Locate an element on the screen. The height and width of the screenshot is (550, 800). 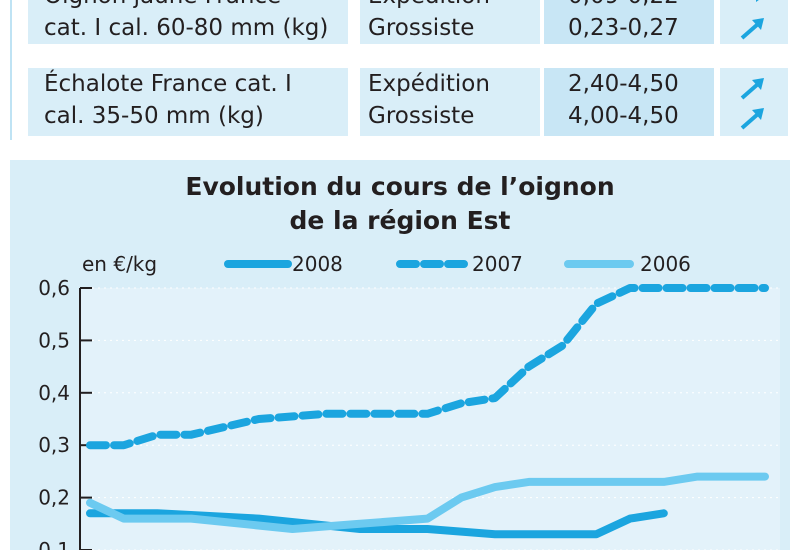
series-line-2006 is located at coordinates (427, 502).